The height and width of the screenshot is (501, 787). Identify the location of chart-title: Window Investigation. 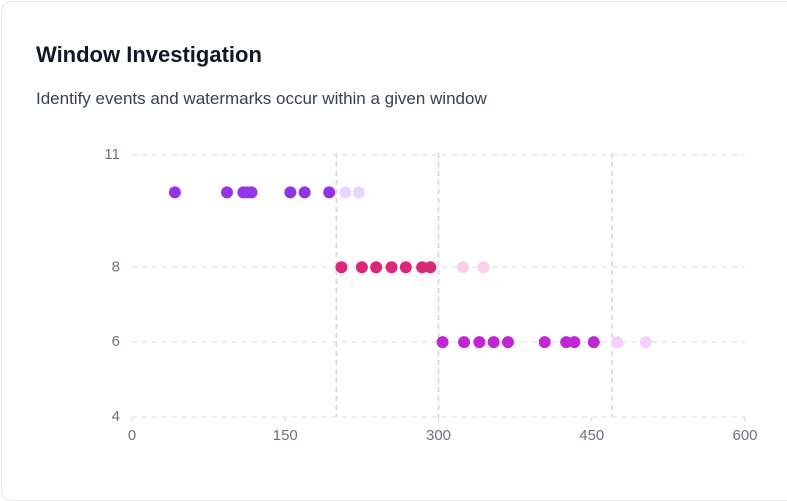
(149, 54).